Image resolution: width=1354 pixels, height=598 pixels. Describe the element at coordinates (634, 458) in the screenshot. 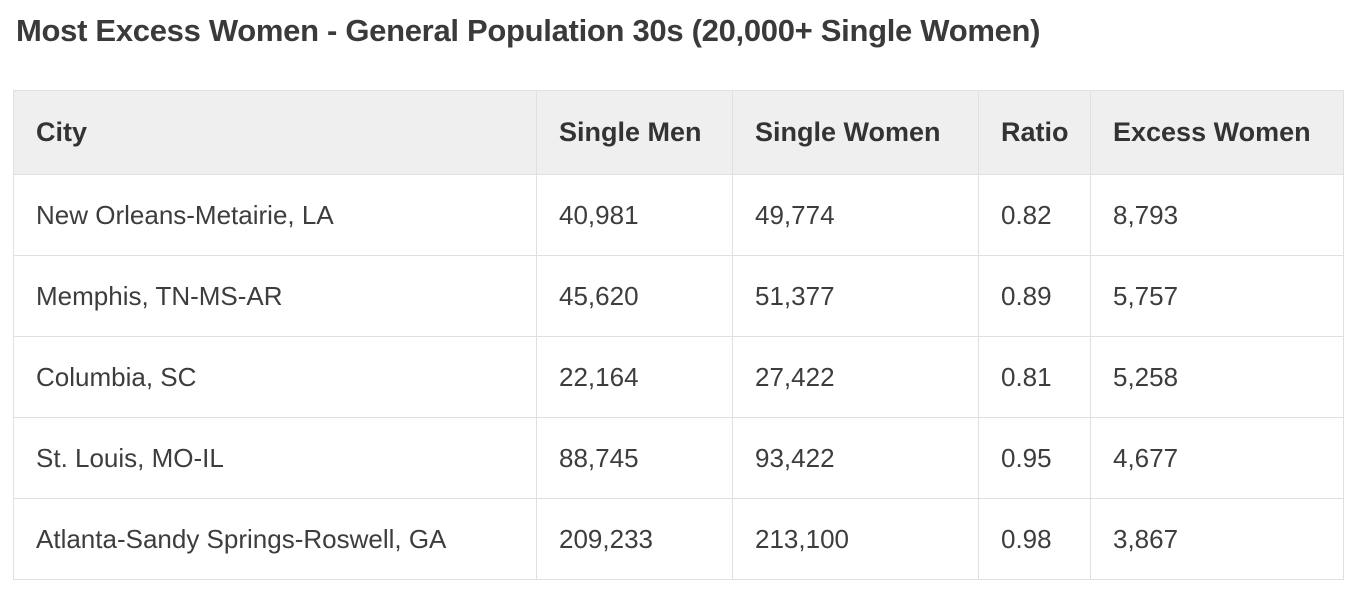

I see `cell-single-men: 88,745` at that location.